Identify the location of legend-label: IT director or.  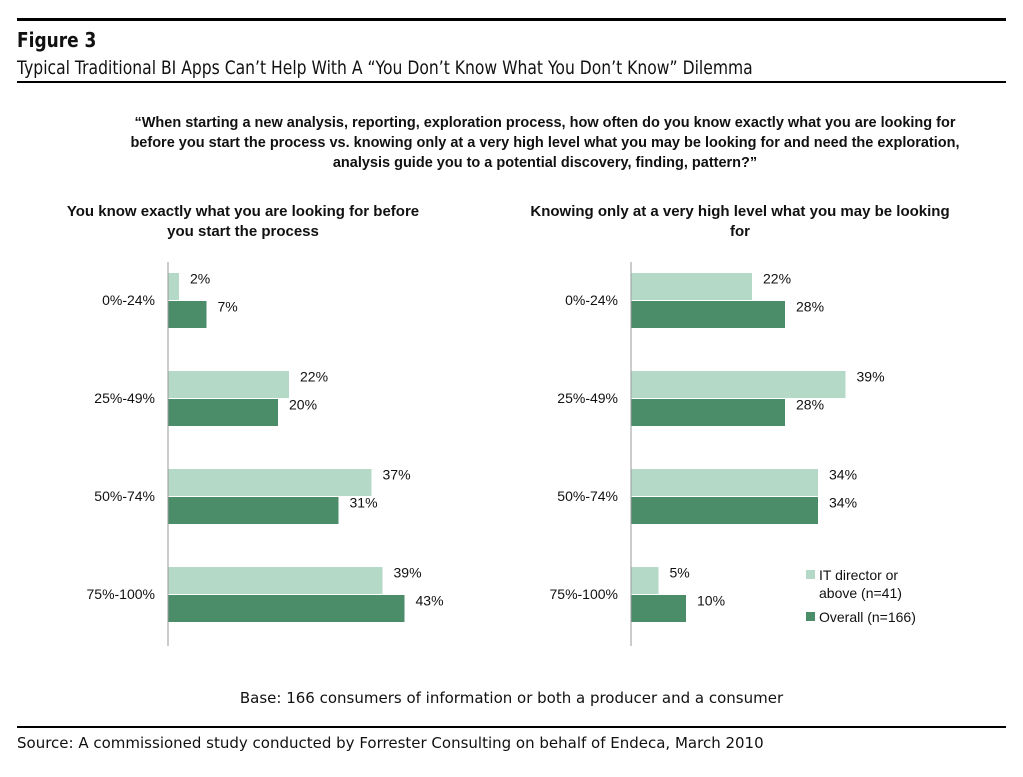
(858, 575).